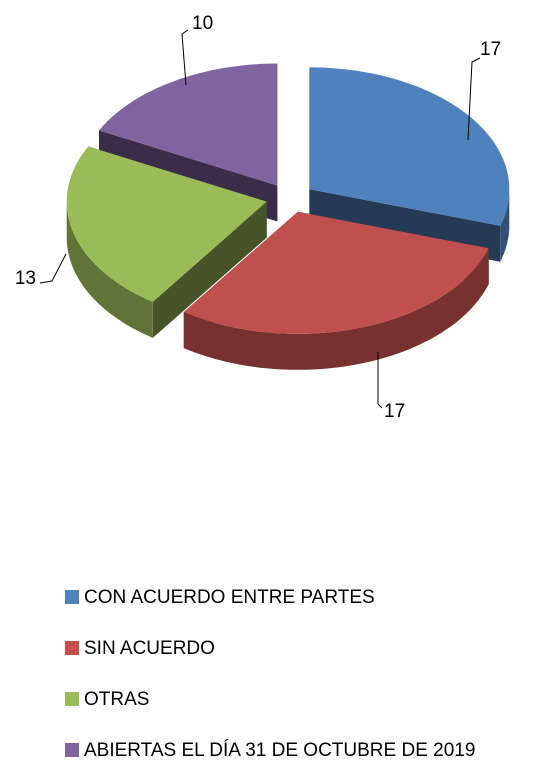 This screenshot has height=766, width=543. What do you see at coordinates (25, 278) in the screenshot?
I see `data-label: 13` at bounding box center [25, 278].